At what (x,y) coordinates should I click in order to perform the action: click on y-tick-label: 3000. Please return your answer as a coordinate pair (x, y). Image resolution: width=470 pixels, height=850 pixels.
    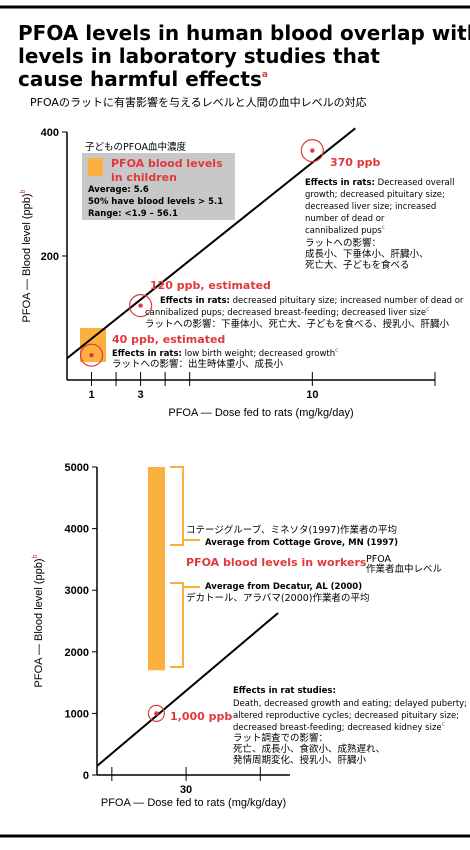
    Looking at the image, I should click on (77, 591).